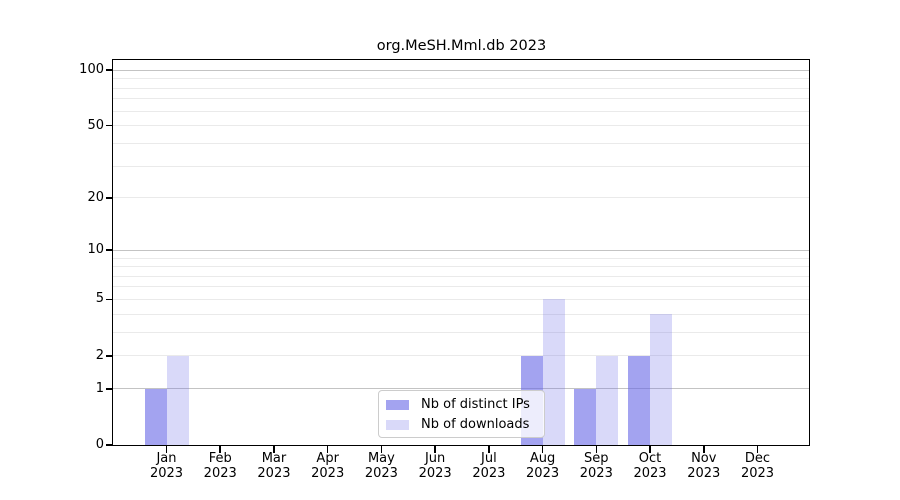 The width and height of the screenshot is (900, 500). I want to click on x-tick-label: May 2023, so click(381, 466).